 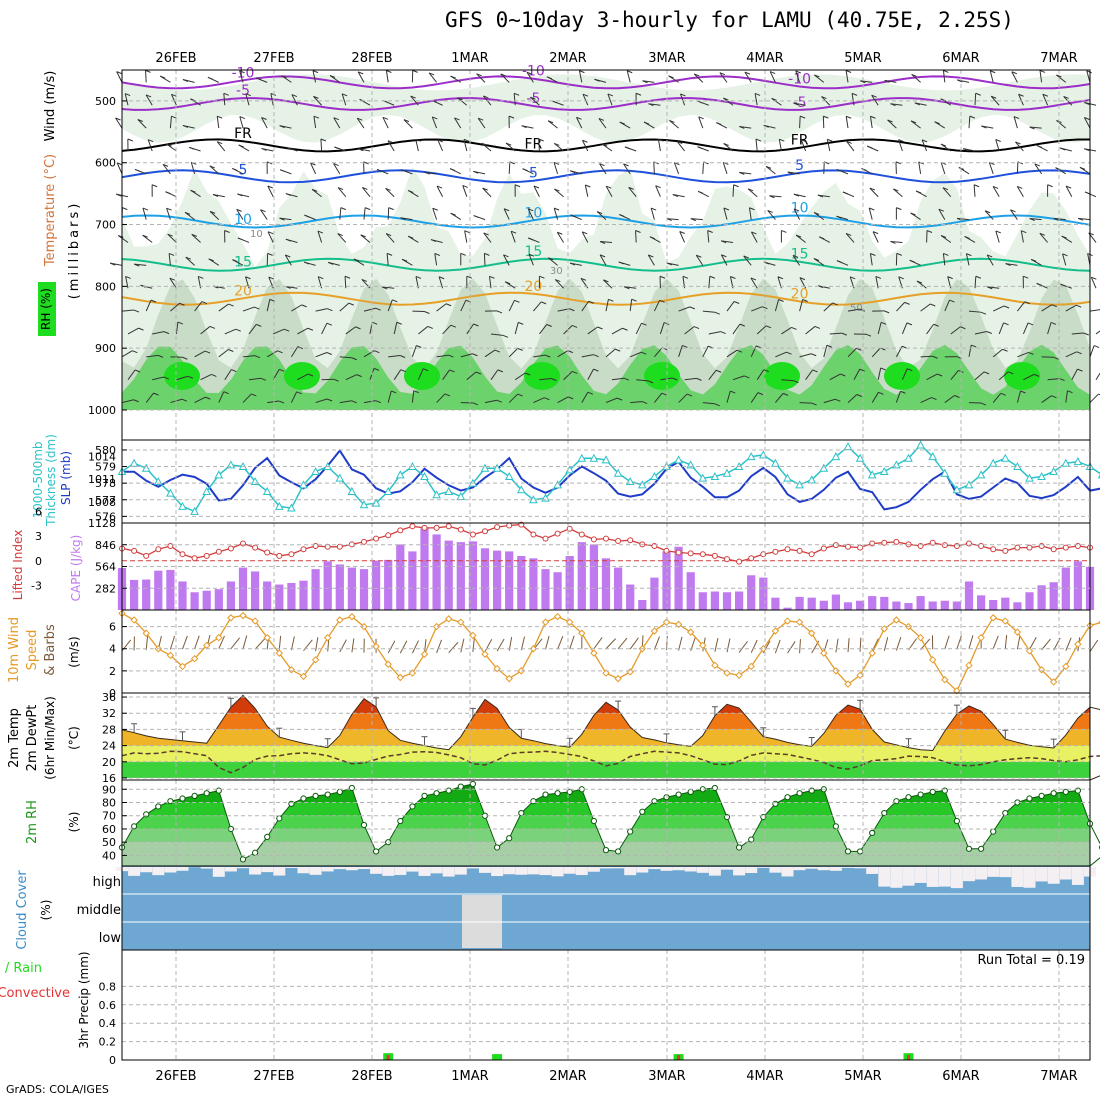 What do you see at coordinates (50, 106) in the screenshot?
I see `wind-axis-label: Wind (m/s)` at bounding box center [50, 106].